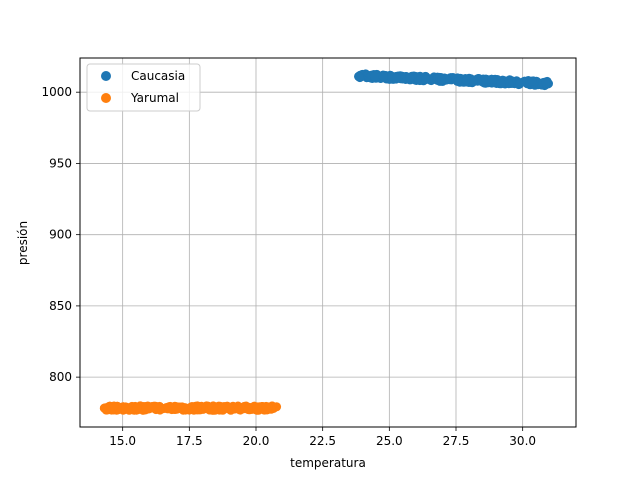 The image size is (640, 480). What do you see at coordinates (522, 441) in the screenshot?
I see `x-tick-label: 30.0` at bounding box center [522, 441].